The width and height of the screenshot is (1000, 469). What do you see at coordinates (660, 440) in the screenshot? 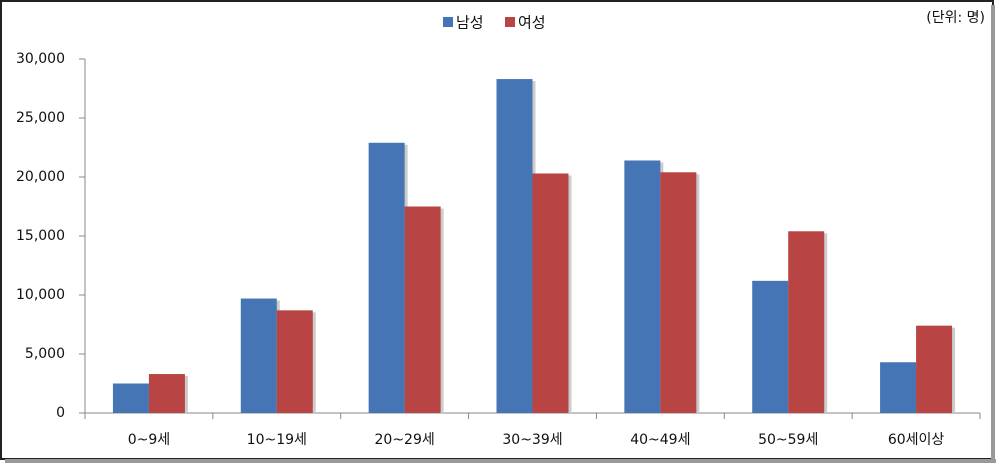
I see `x-tick-label: 40~49세` at bounding box center [660, 440].